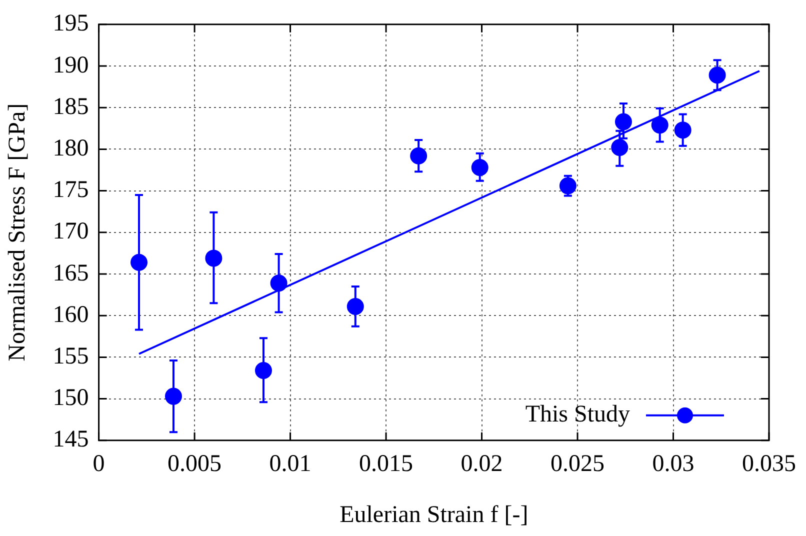 Image resolution: width=806 pixels, height=536 pixels. Describe the element at coordinates (70, 190) in the screenshot. I see `y-tick-label: 175` at that location.